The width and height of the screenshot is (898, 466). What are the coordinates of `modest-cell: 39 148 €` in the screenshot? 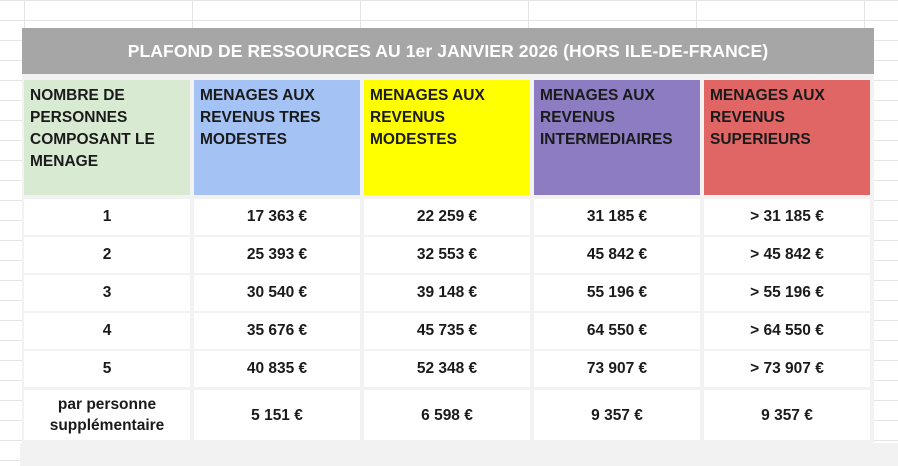 It's located at (447, 293).